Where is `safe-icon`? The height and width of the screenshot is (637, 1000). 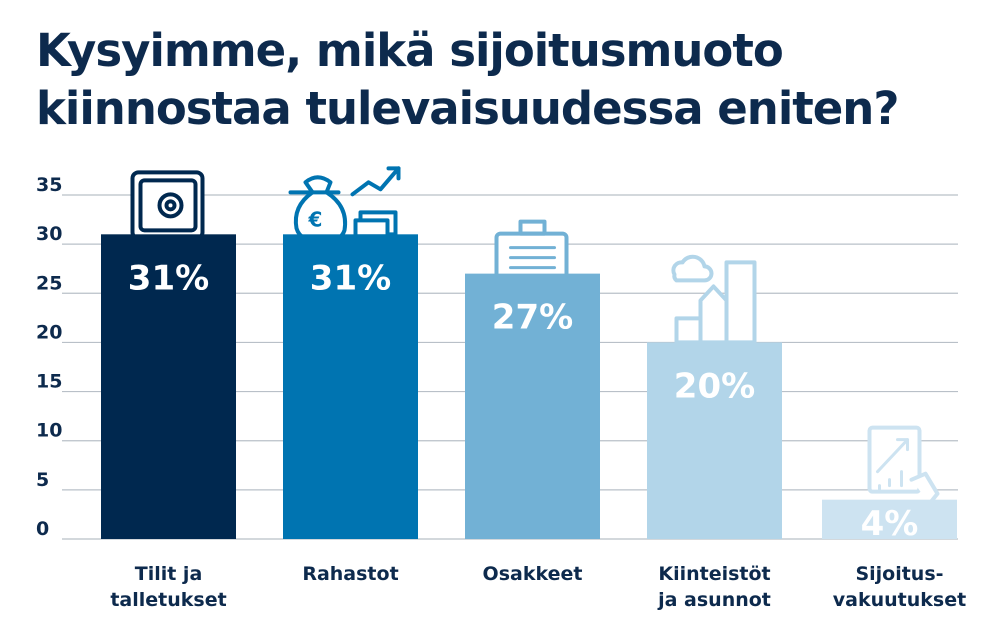 safe-icon is located at coordinates (167, 205).